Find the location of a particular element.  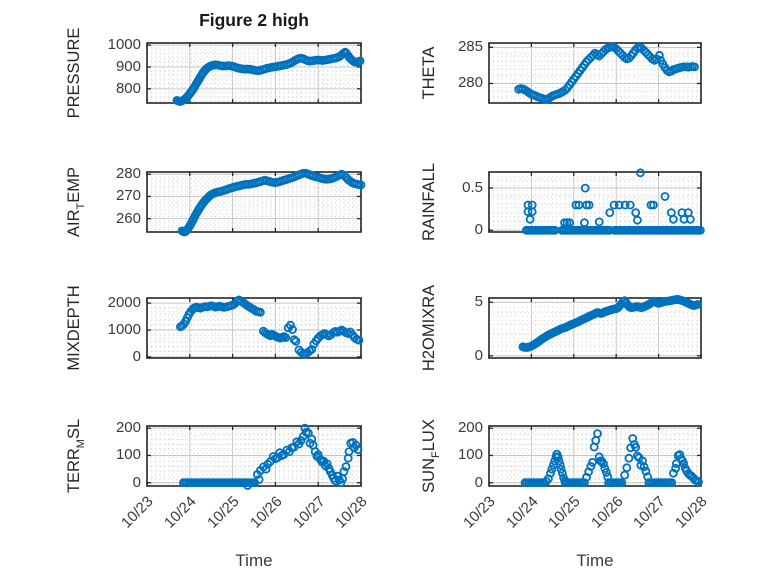

panel-mixdepth is located at coordinates (254, 328).